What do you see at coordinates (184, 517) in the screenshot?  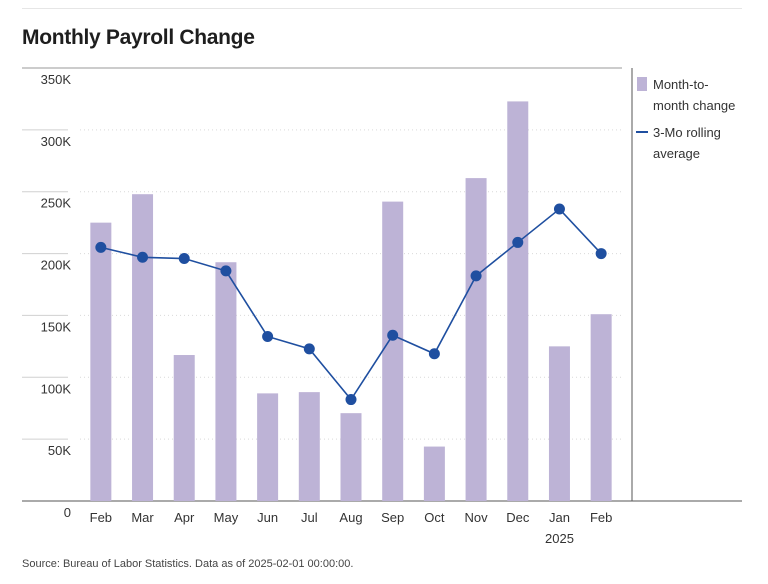 I see `x-tick-label: Apr` at bounding box center [184, 517].